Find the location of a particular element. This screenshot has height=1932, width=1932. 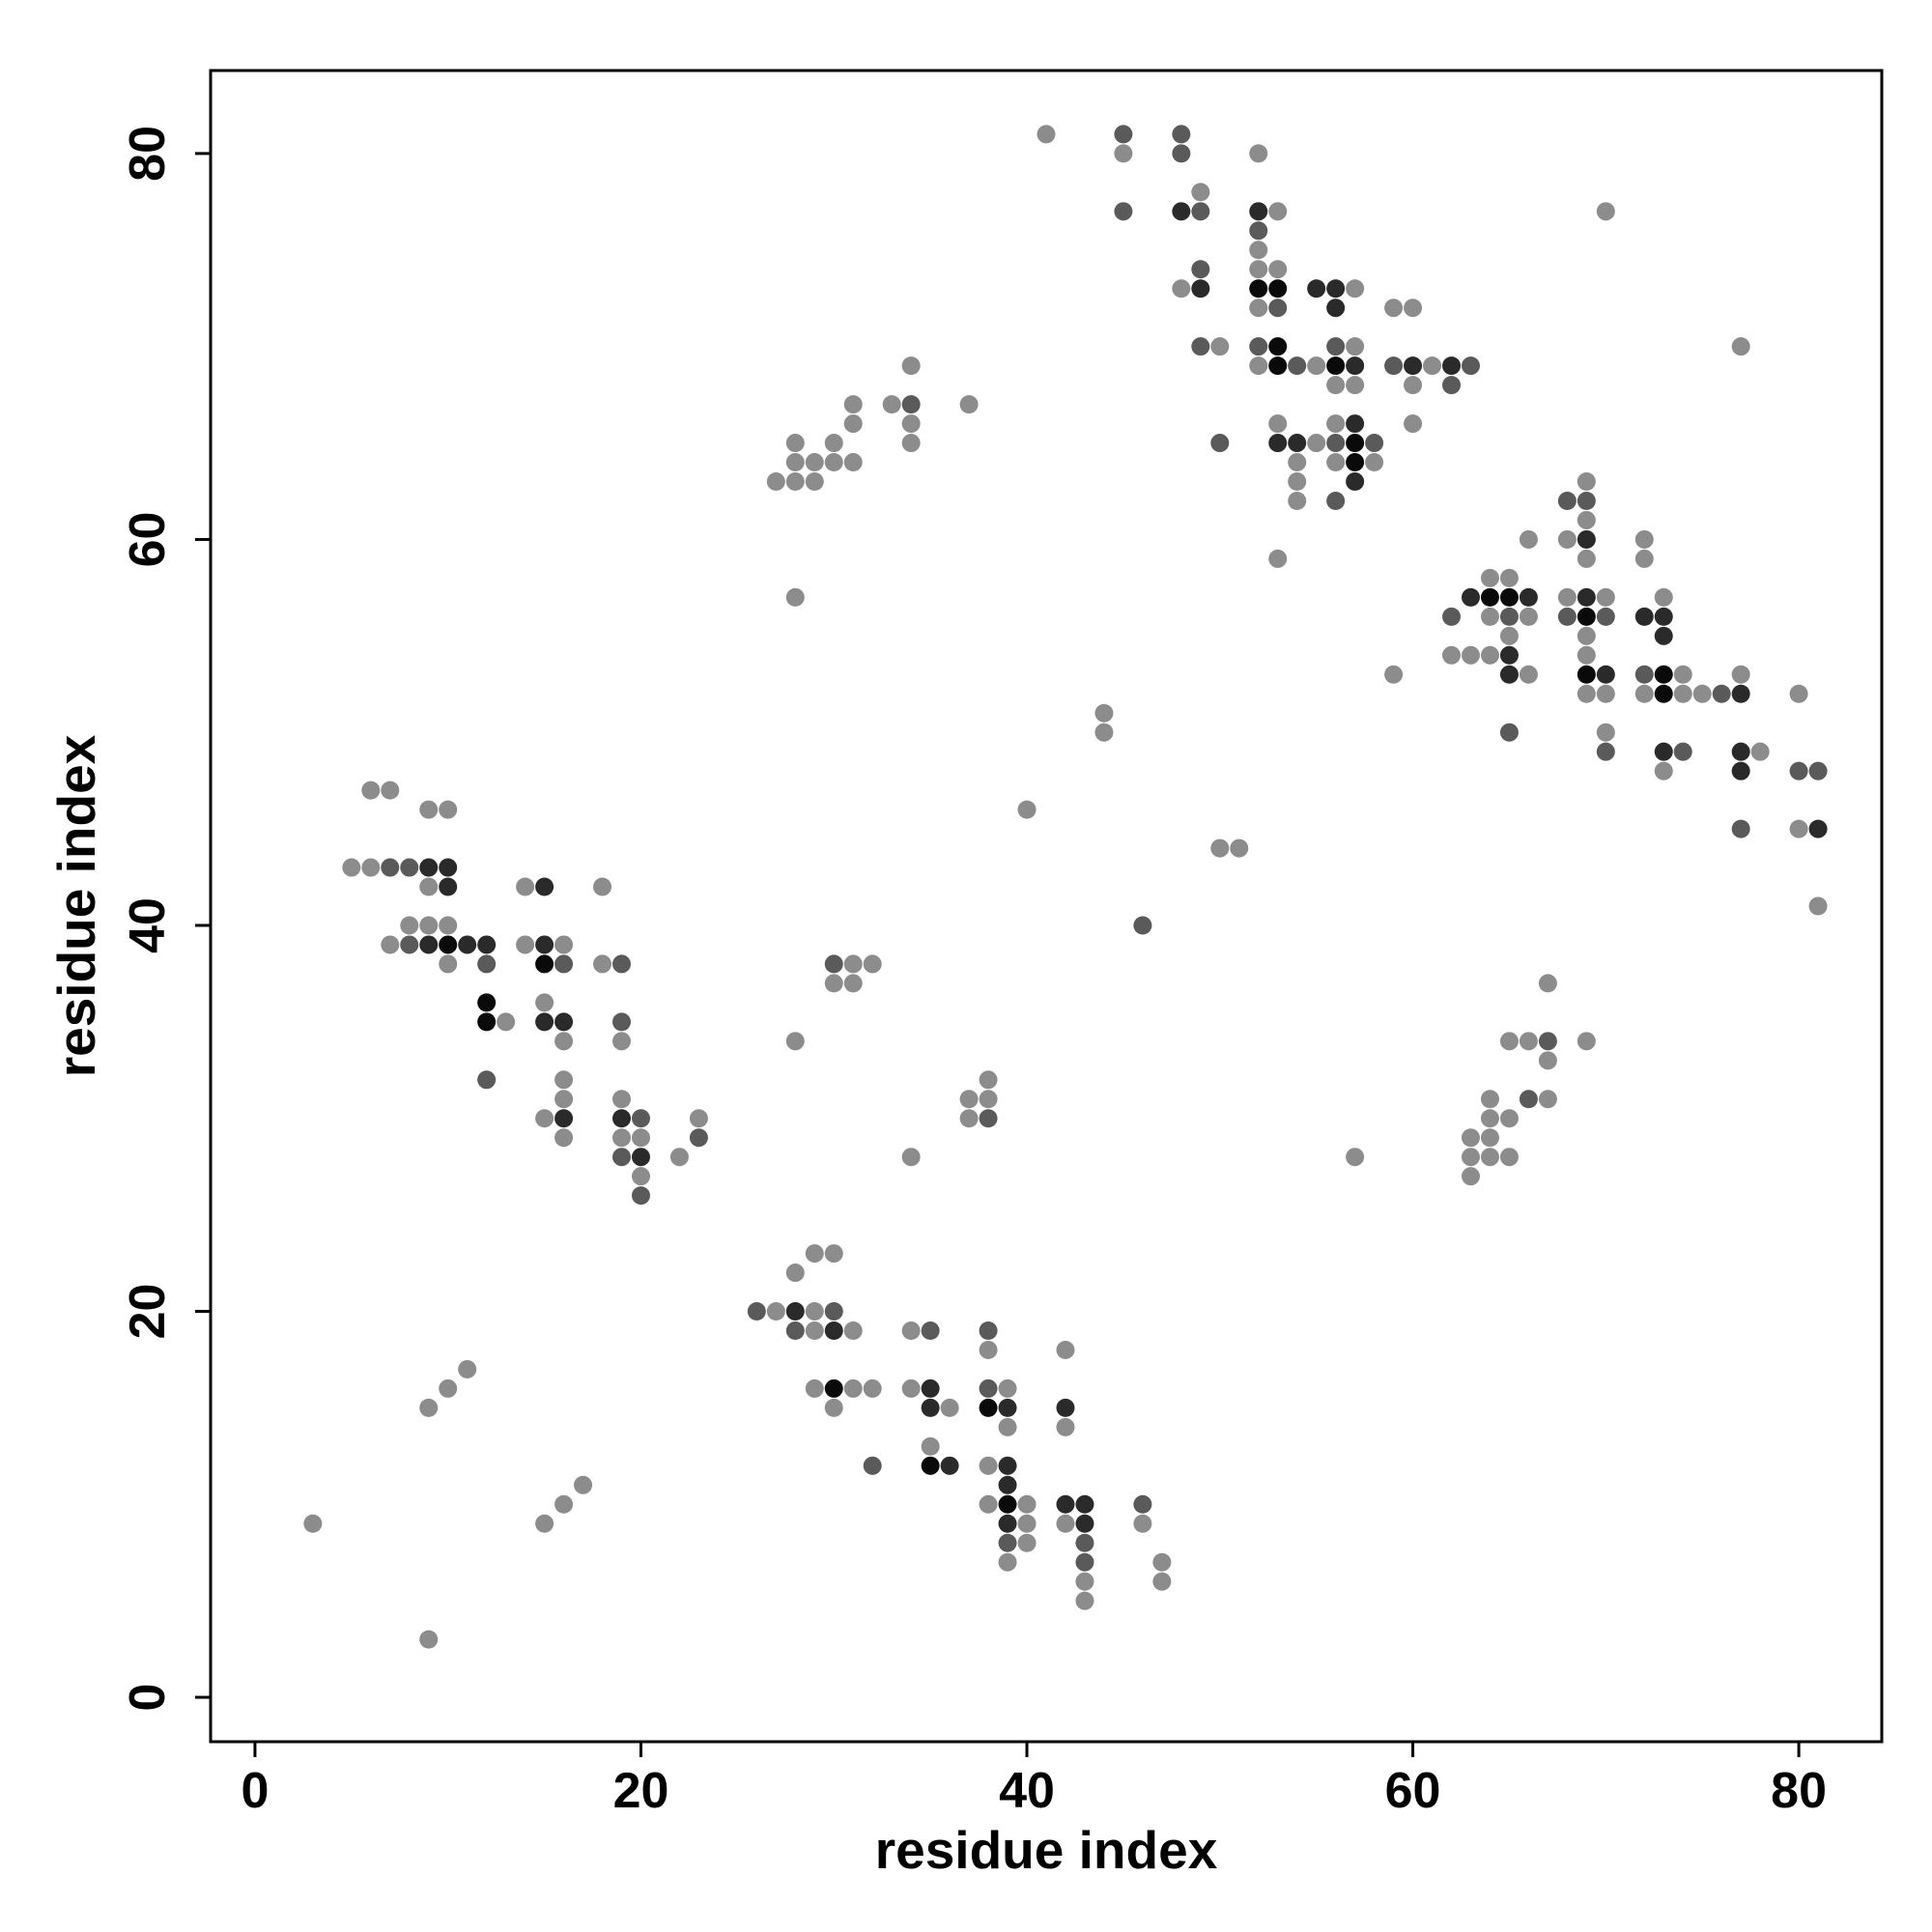

x-tick-label: 40 is located at coordinates (1027, 1791).